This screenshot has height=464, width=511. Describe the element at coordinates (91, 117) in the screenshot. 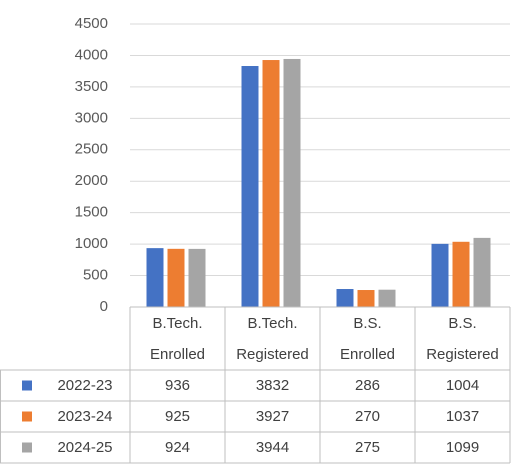

I see `y-tick-label: 3000` at that location.